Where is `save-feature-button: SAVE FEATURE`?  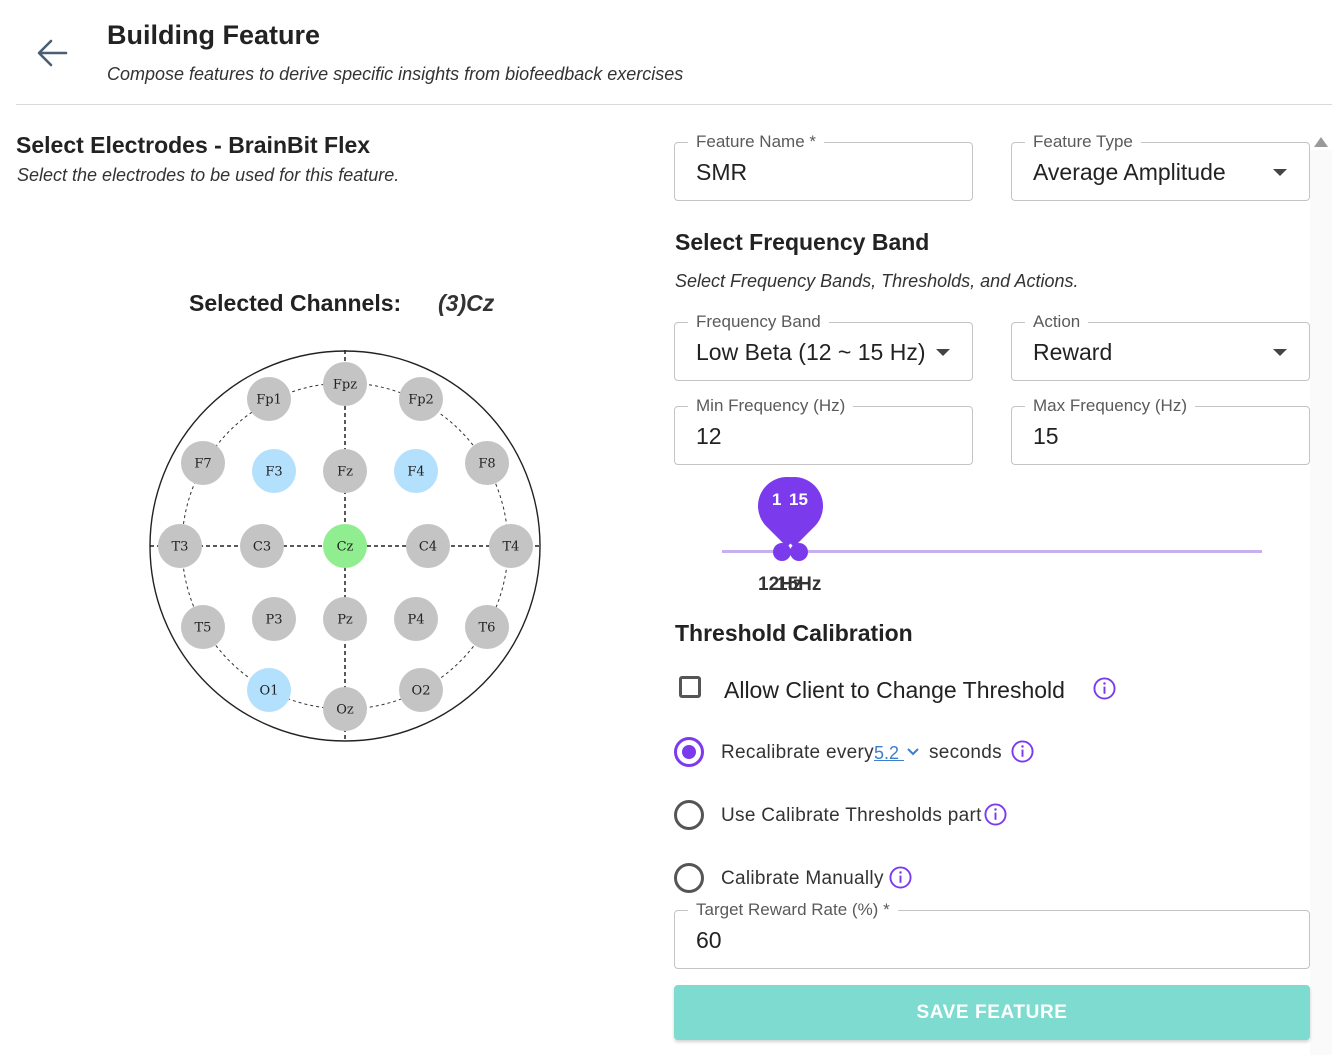
save-feature-button: SAVE FEATURE is located at coordinates (992, 1012).